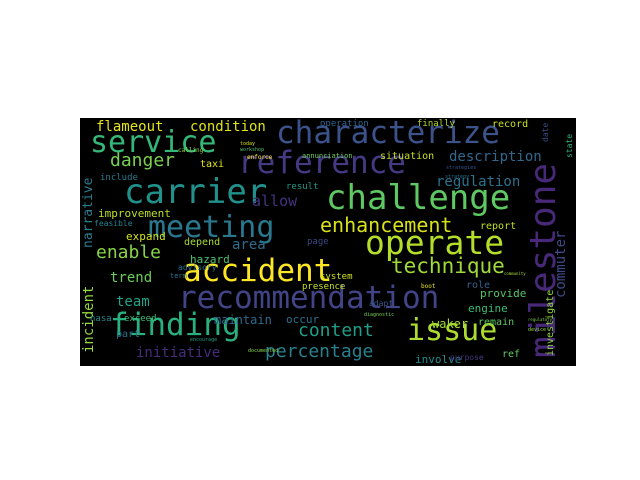 This screenshot has height=480, width=640. Describe the element at coordinates (318, 242) in the screenshot. I see `word-page: page` at that location.